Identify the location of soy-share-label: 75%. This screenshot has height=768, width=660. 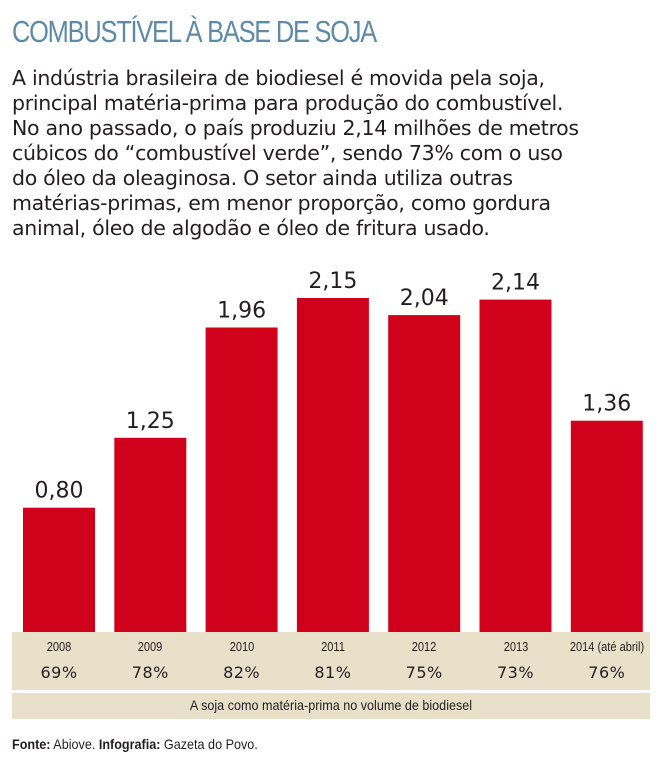
(424, 672).